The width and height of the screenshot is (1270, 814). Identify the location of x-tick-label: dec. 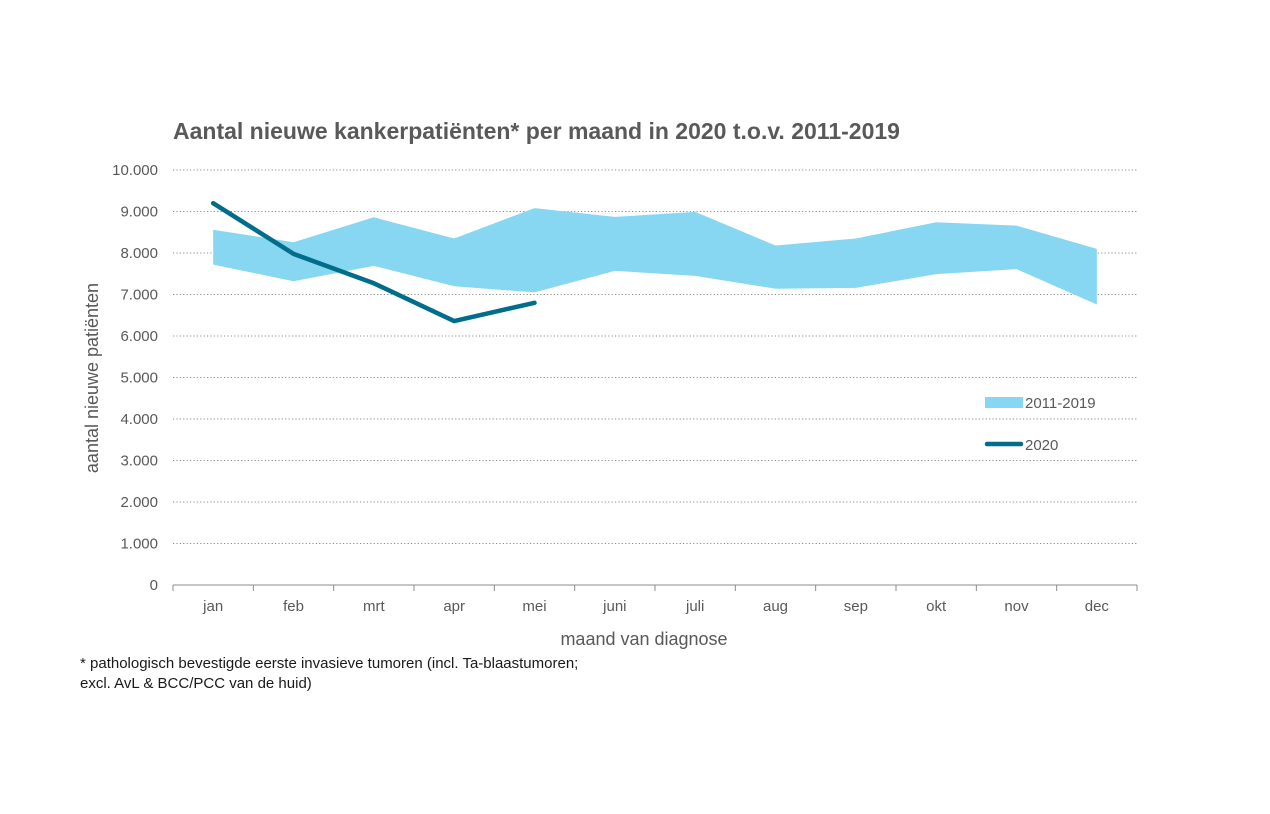
(1097, 606).